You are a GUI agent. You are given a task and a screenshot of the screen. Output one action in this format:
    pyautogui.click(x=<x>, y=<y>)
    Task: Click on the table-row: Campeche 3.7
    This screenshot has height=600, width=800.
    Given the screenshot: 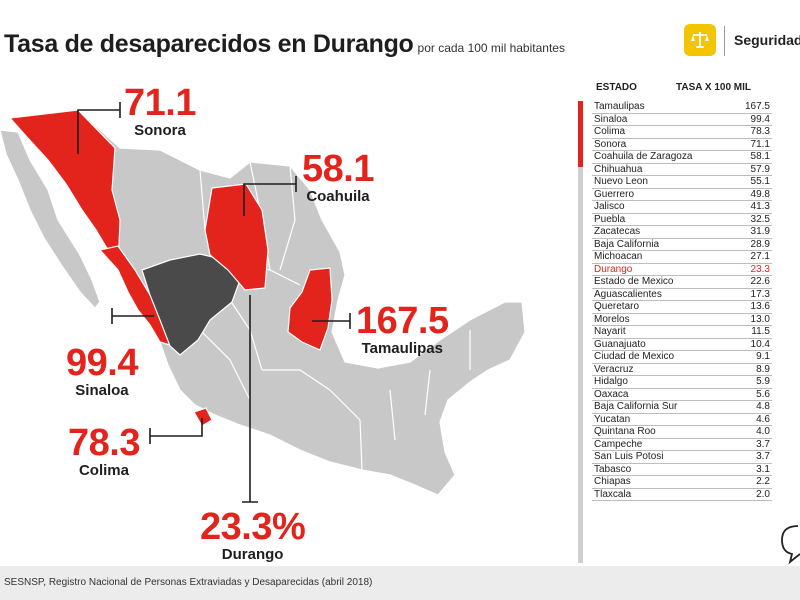 What is the action you would take?
    pyautogui.click(x=682, y=444)
    